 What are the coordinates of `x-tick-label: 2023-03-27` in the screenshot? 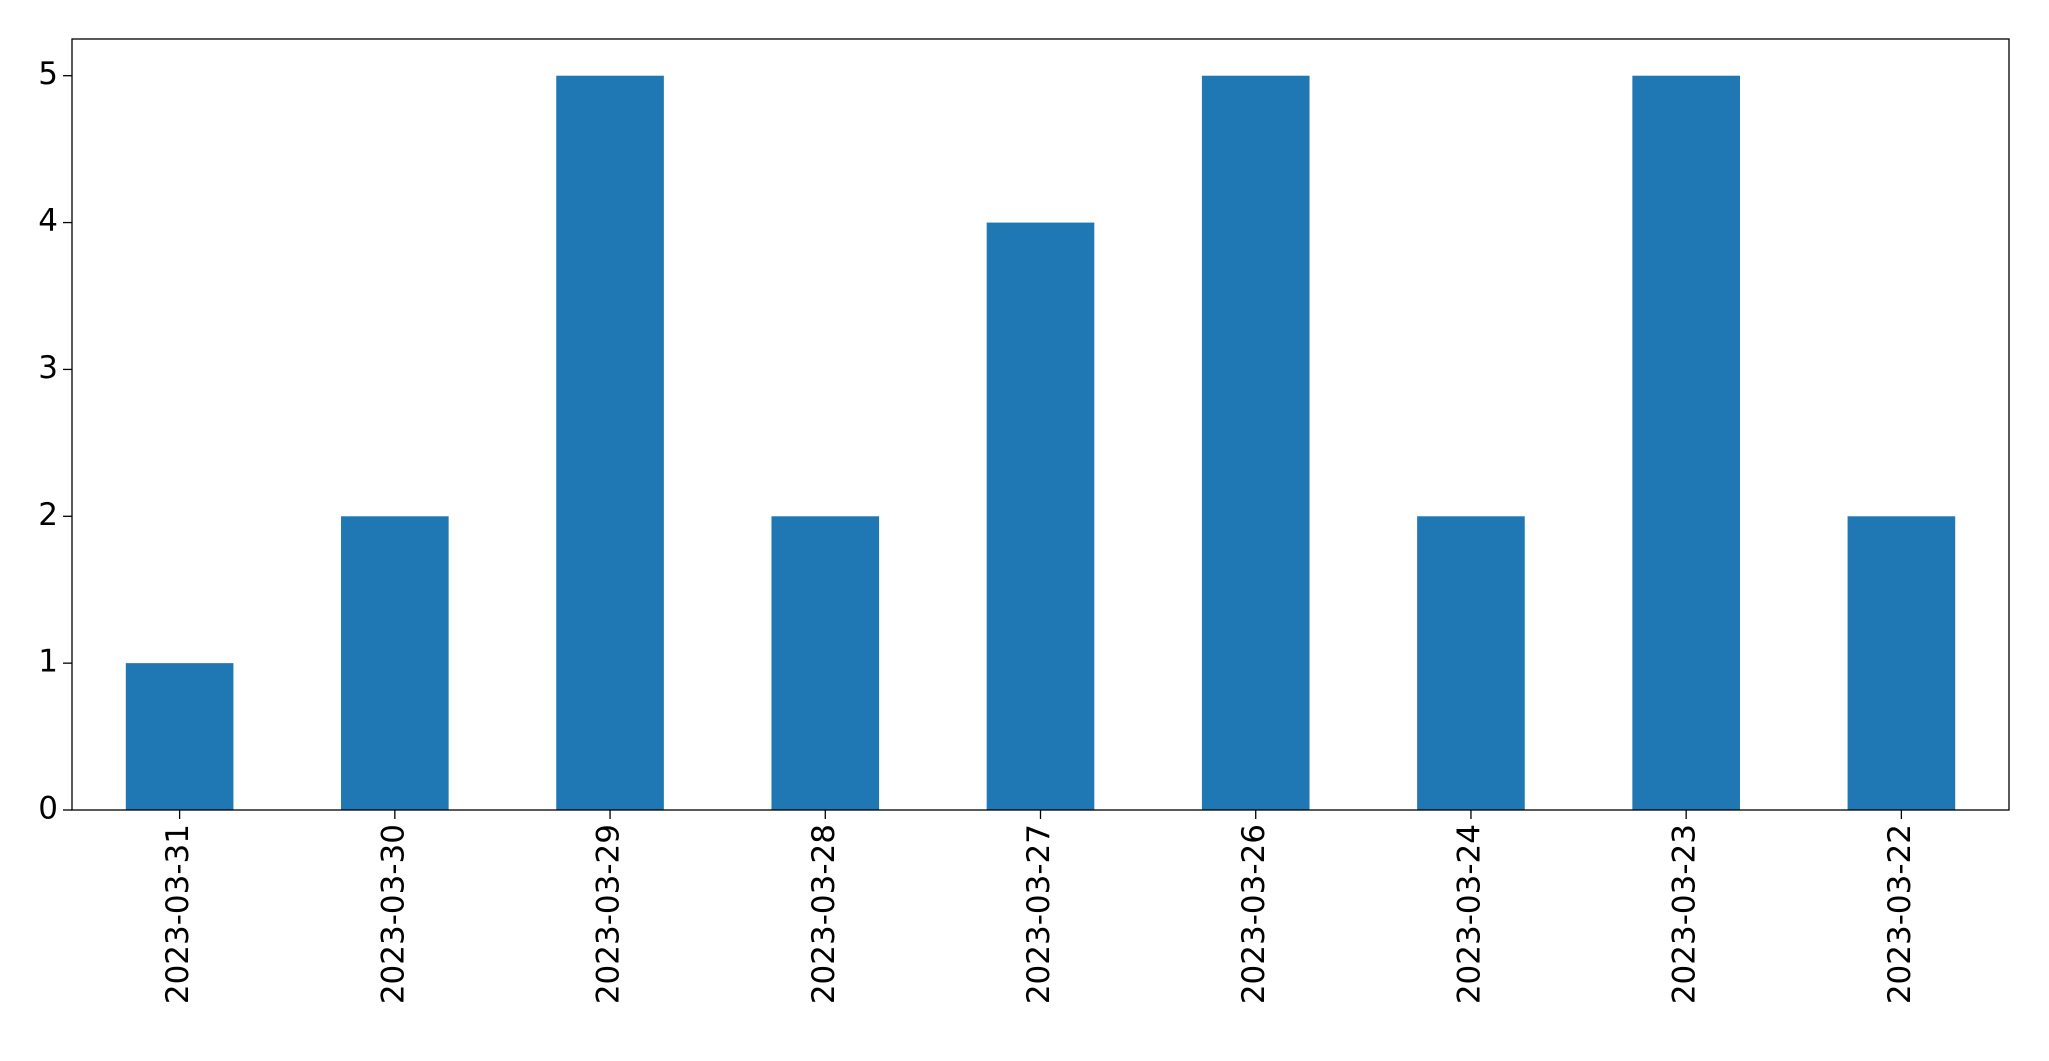 It's located at (1039, 914).